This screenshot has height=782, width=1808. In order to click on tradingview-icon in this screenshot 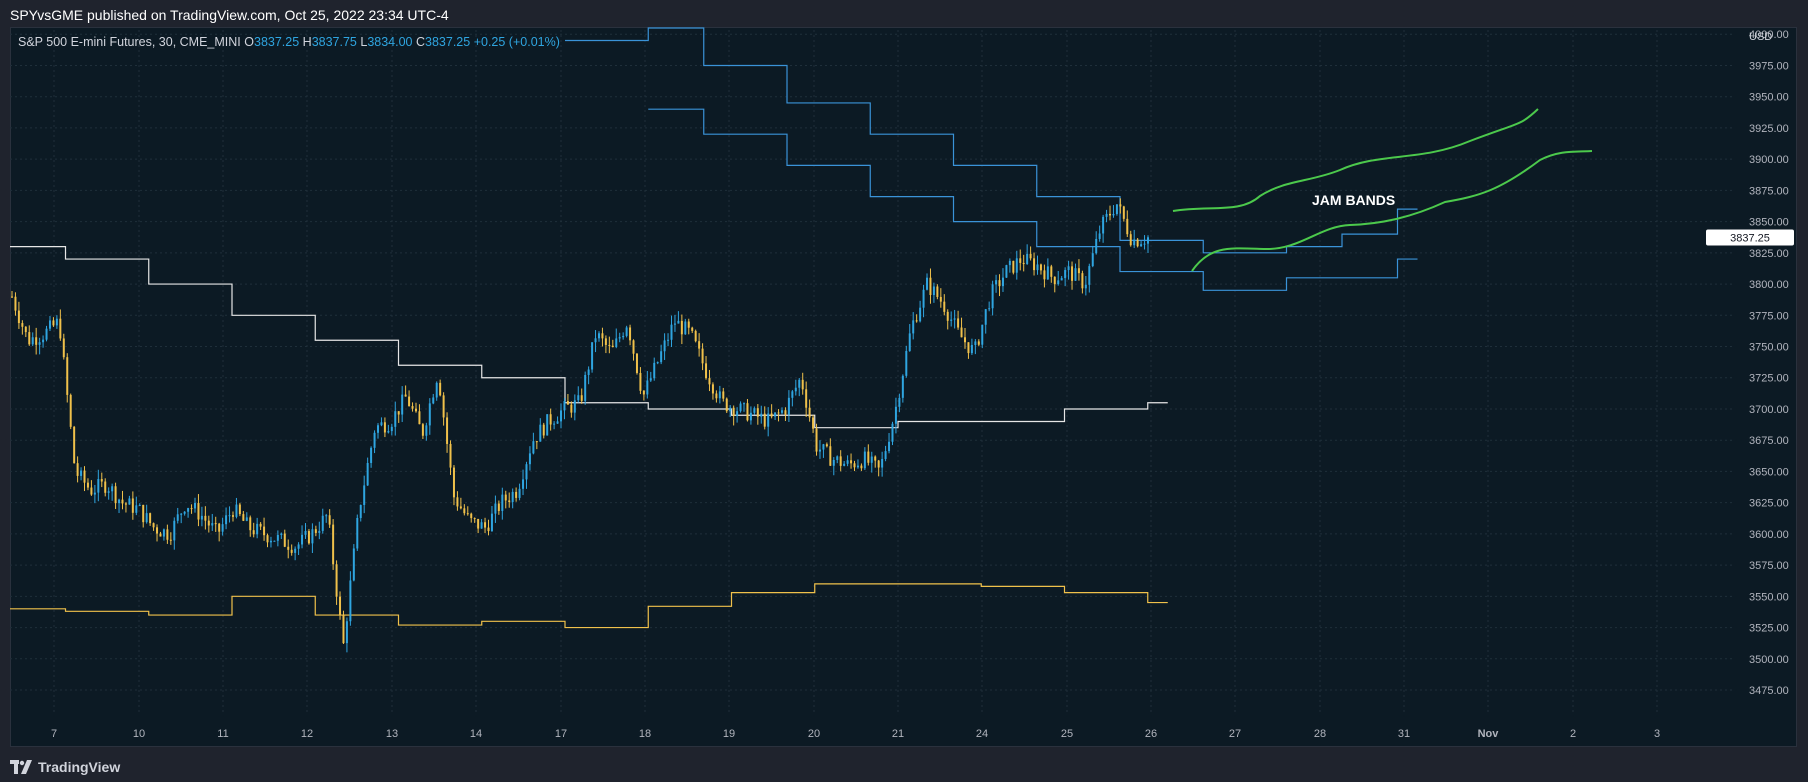, I will do `click(21, 767)`.